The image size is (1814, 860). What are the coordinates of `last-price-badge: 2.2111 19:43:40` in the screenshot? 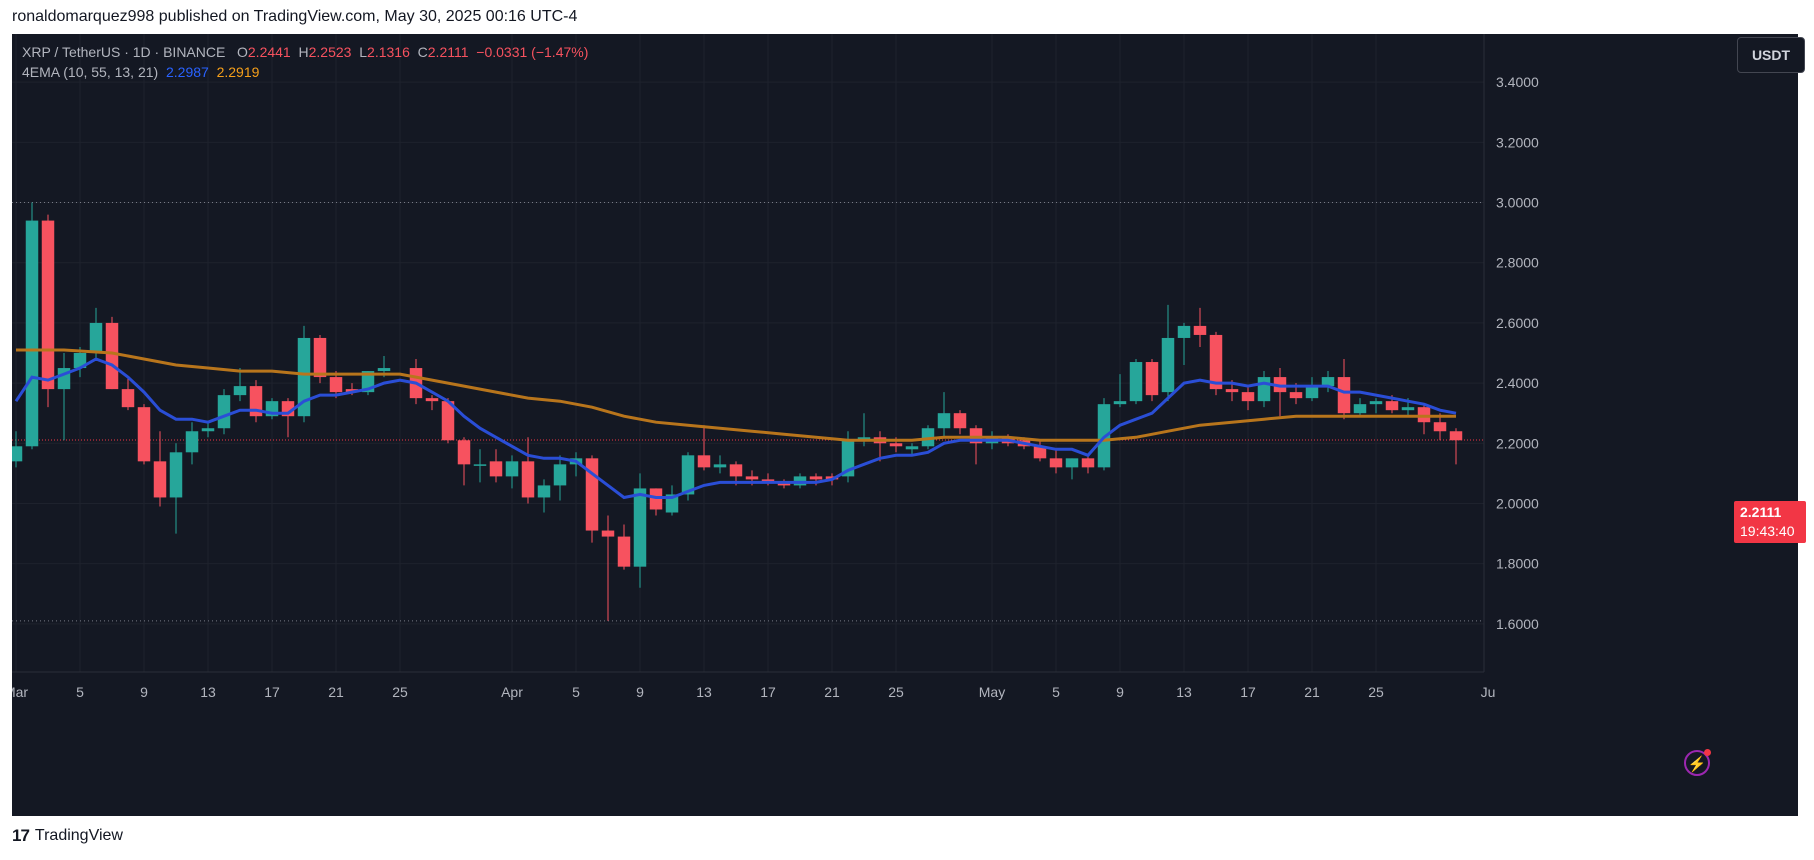 It's located at (1770, 522).